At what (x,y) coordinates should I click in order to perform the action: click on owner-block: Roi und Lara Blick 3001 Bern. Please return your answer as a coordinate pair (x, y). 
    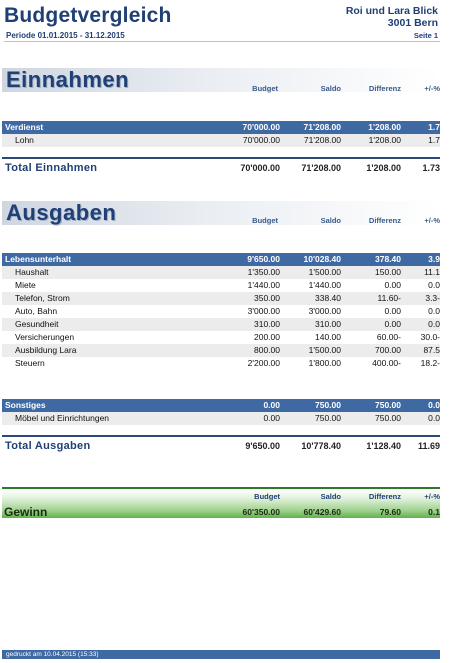
    Looking at the image, I should click on (392, 17).